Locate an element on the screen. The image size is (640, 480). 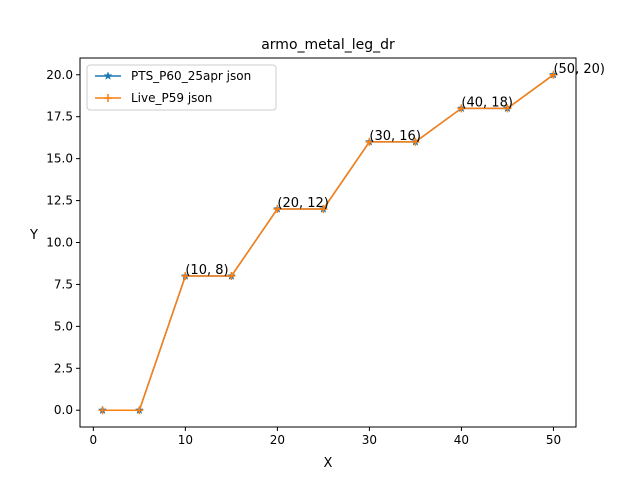
y-tick-label: 5.0 is located at coordinates (63, 326).